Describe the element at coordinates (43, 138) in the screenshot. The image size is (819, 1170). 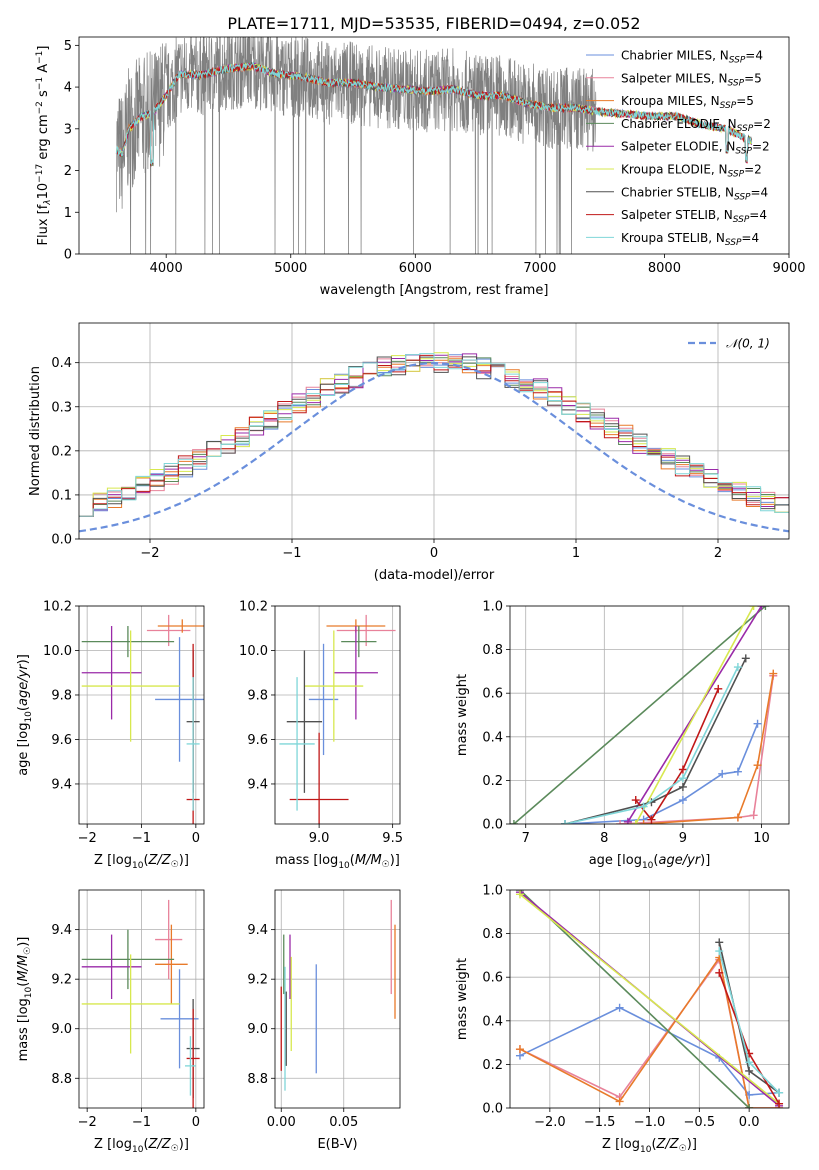
I see `y-label-part: erg cm` at that location.